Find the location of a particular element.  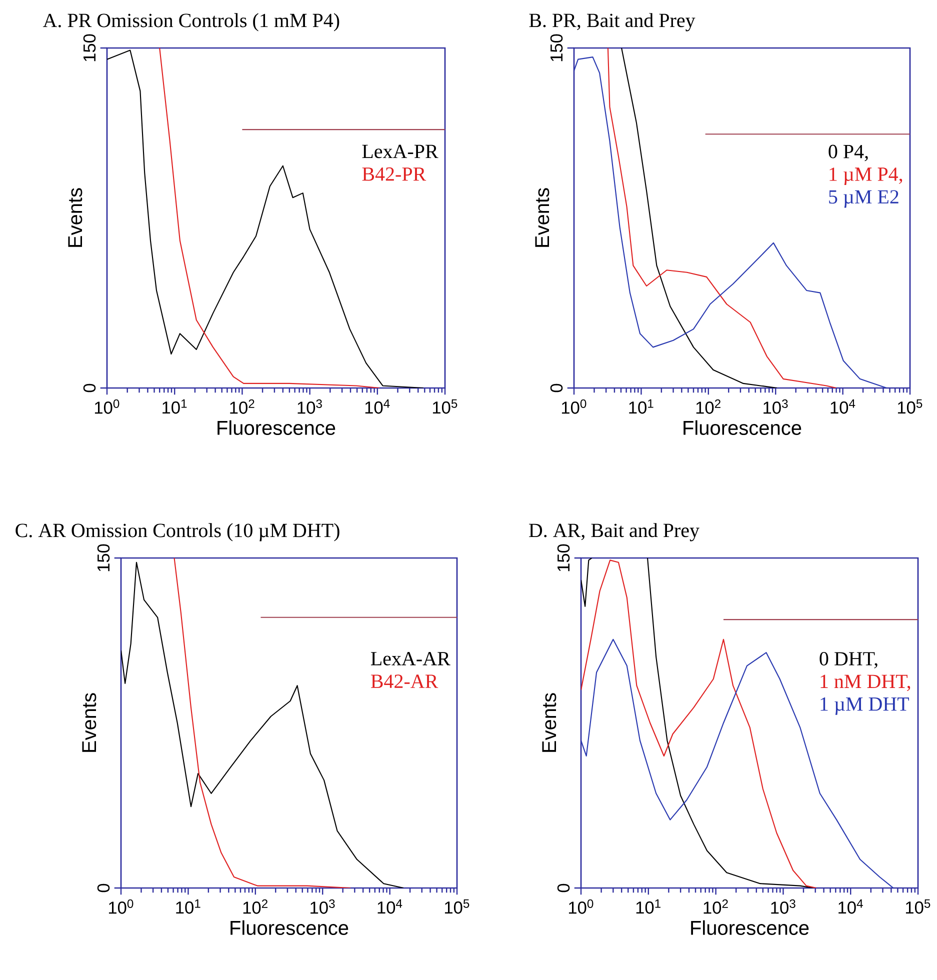

text: B42-AR is located at coordinates (404, 681).